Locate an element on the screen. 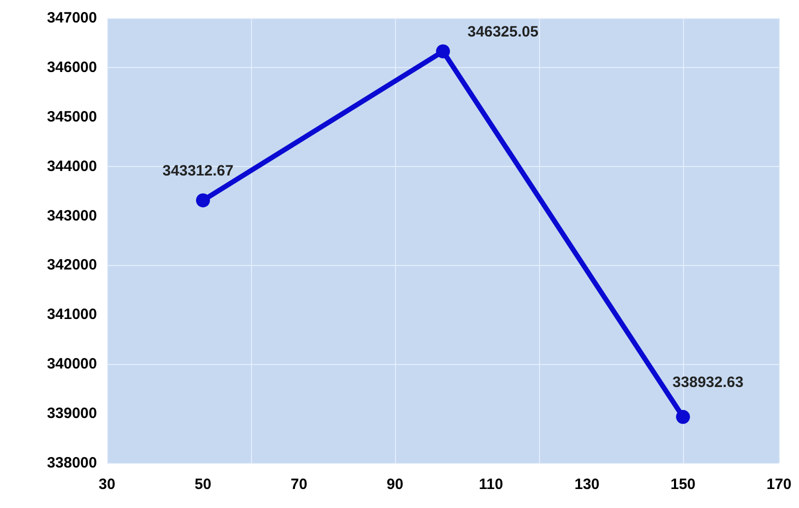 The image size is (799, 508). y-tick-label: 344000 is located at coordinates (71, 166).